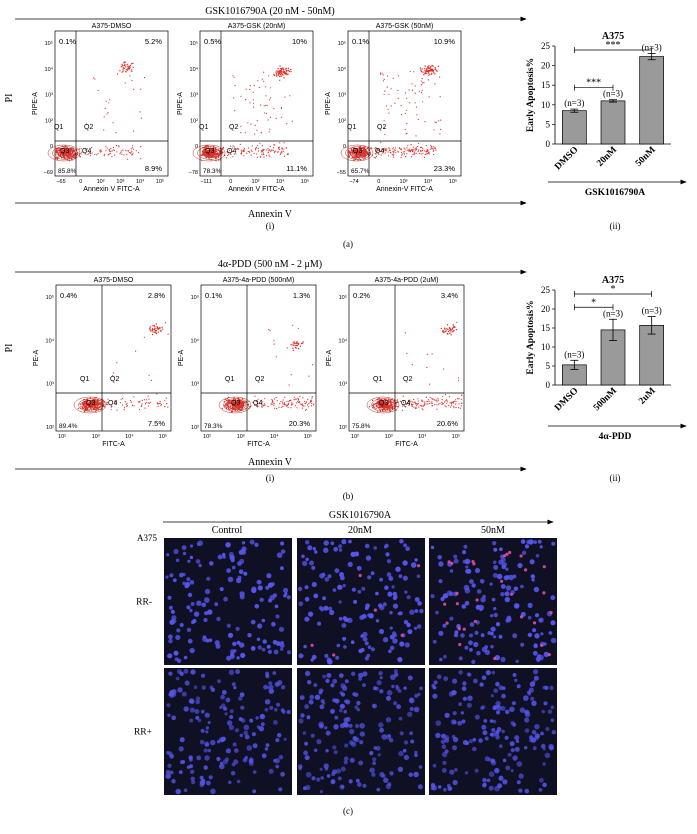 Image resolution: width=697 pixels, height=834 pixels. Describe the element at coordinates (358, 153) in the screenshot. I see `contour-line` at that location.